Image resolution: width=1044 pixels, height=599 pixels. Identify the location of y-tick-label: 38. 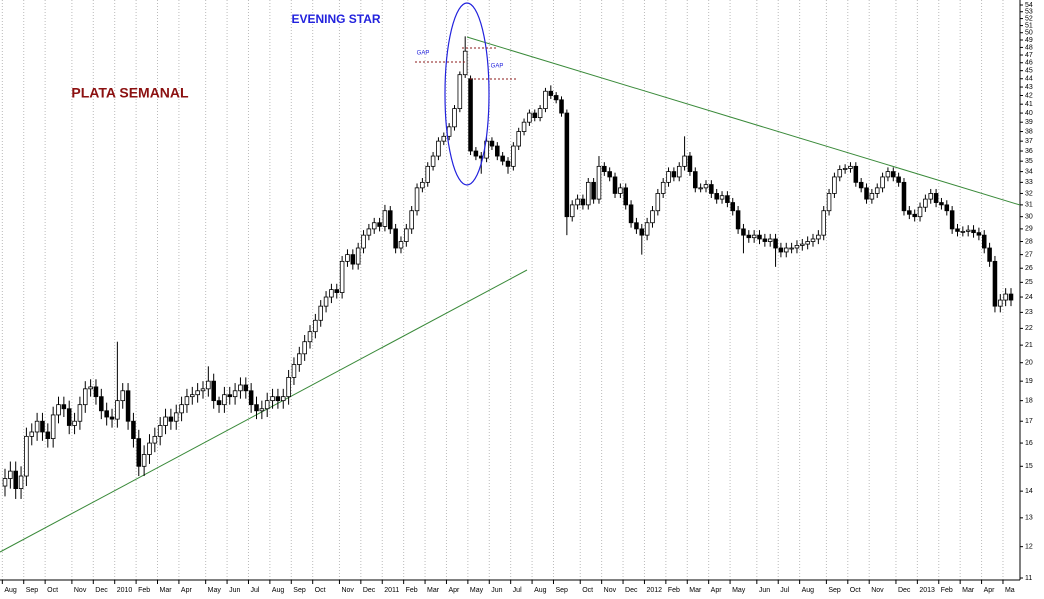
(1029, 131).